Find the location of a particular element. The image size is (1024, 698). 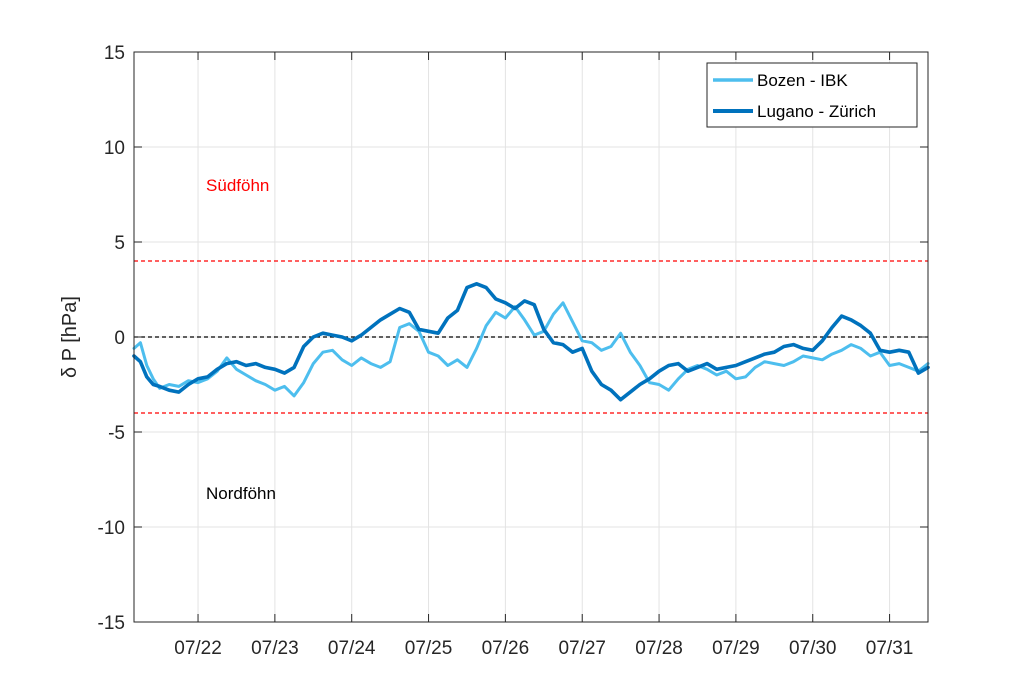

x-tick-label: 07/31 is located at coordinates (890, 648).